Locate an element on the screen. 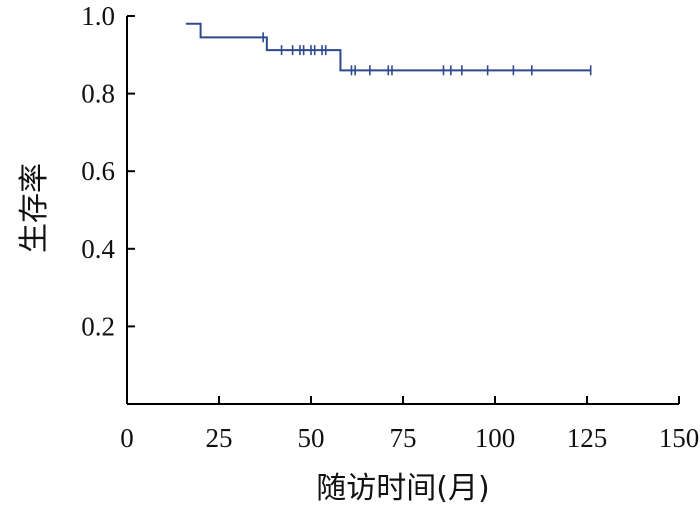 The width and height of the screenshot is (700, 513). x-tick-label: 25 is located at coordinates (219, 438).